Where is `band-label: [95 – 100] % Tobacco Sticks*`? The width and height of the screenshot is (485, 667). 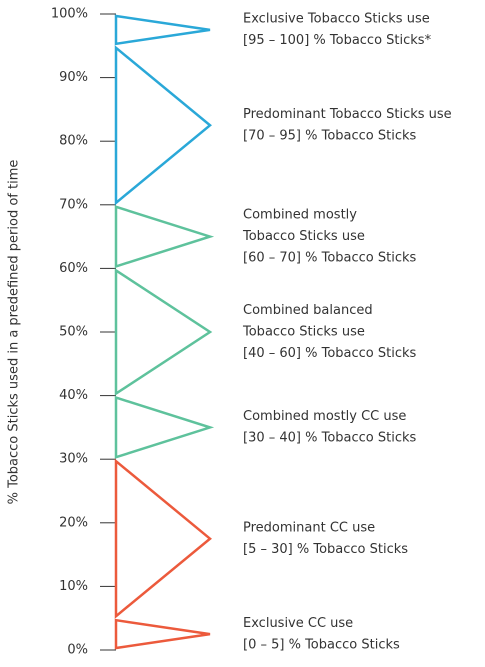 band-label: [95 – 100] % Tobacco Sticks* is located at coordinates (337, 40).